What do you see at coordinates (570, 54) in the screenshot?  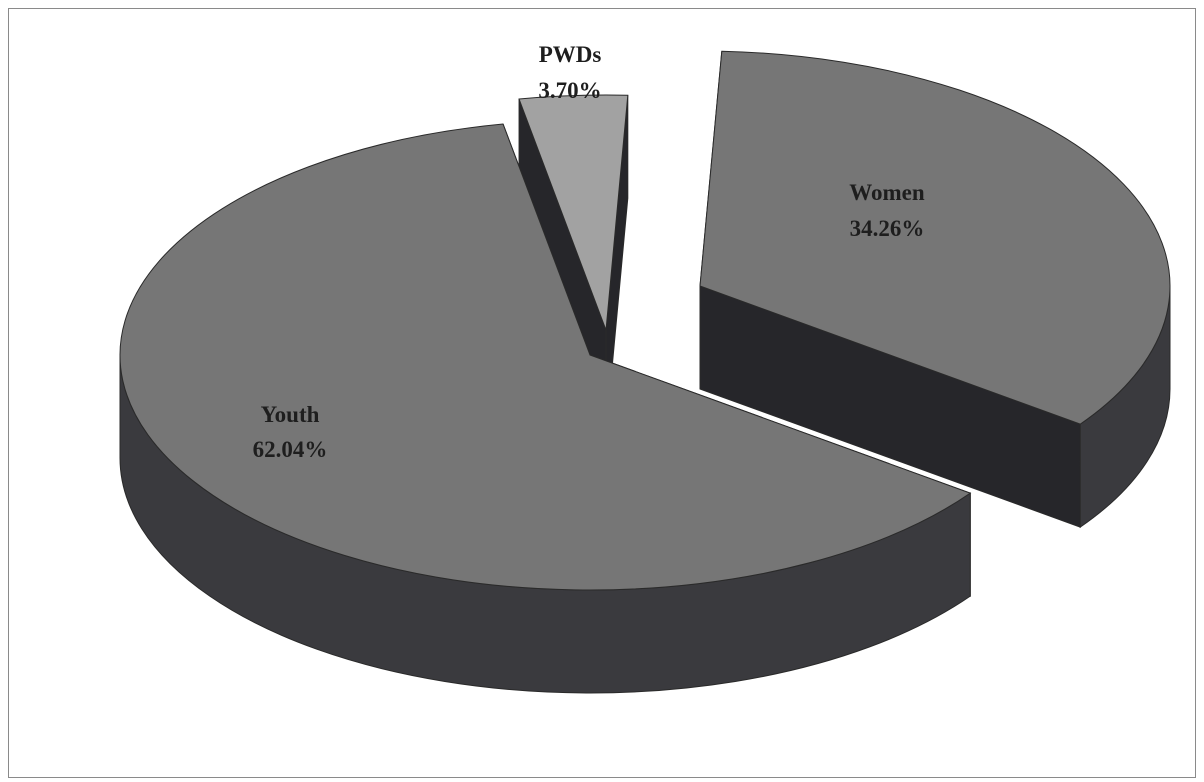 I see `slice-label-pwds-name: PWDs` at bounding box center [570, 54].